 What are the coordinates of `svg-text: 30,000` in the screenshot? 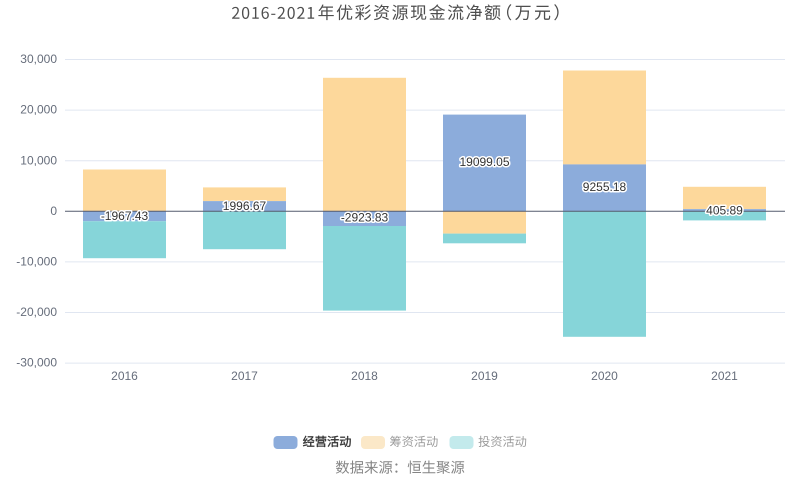 It's located at (38, 59).